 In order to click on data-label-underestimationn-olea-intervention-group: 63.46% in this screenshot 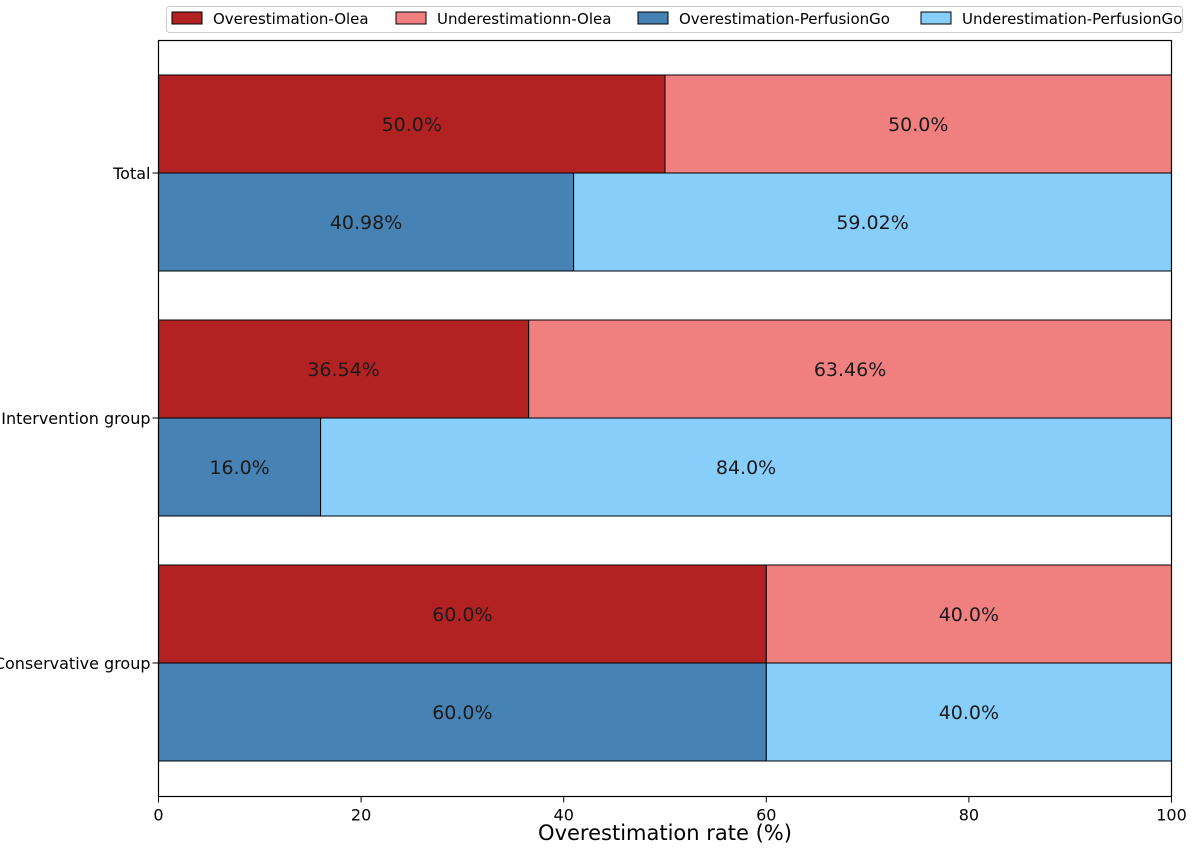, I will do `click(850, 370)`.